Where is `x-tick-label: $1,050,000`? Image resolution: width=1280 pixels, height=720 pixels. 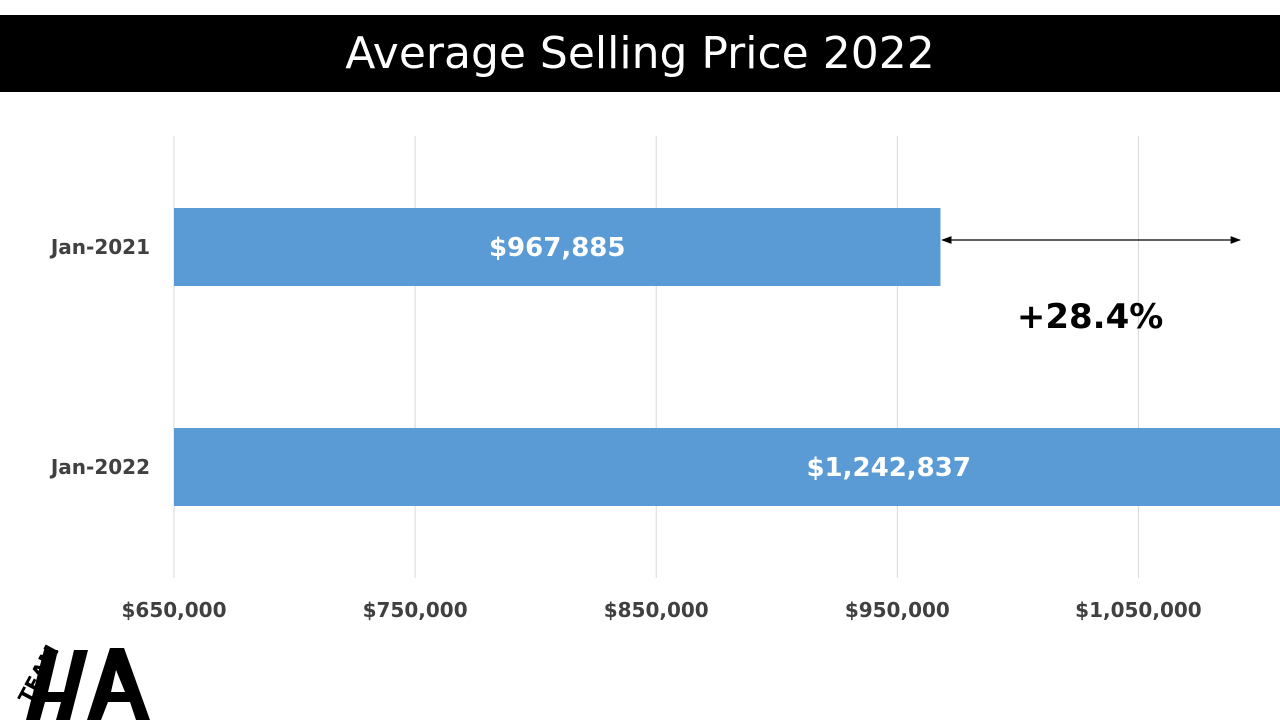 x-tick-label: $1,050,000 is located at coordinates (1138, 610).